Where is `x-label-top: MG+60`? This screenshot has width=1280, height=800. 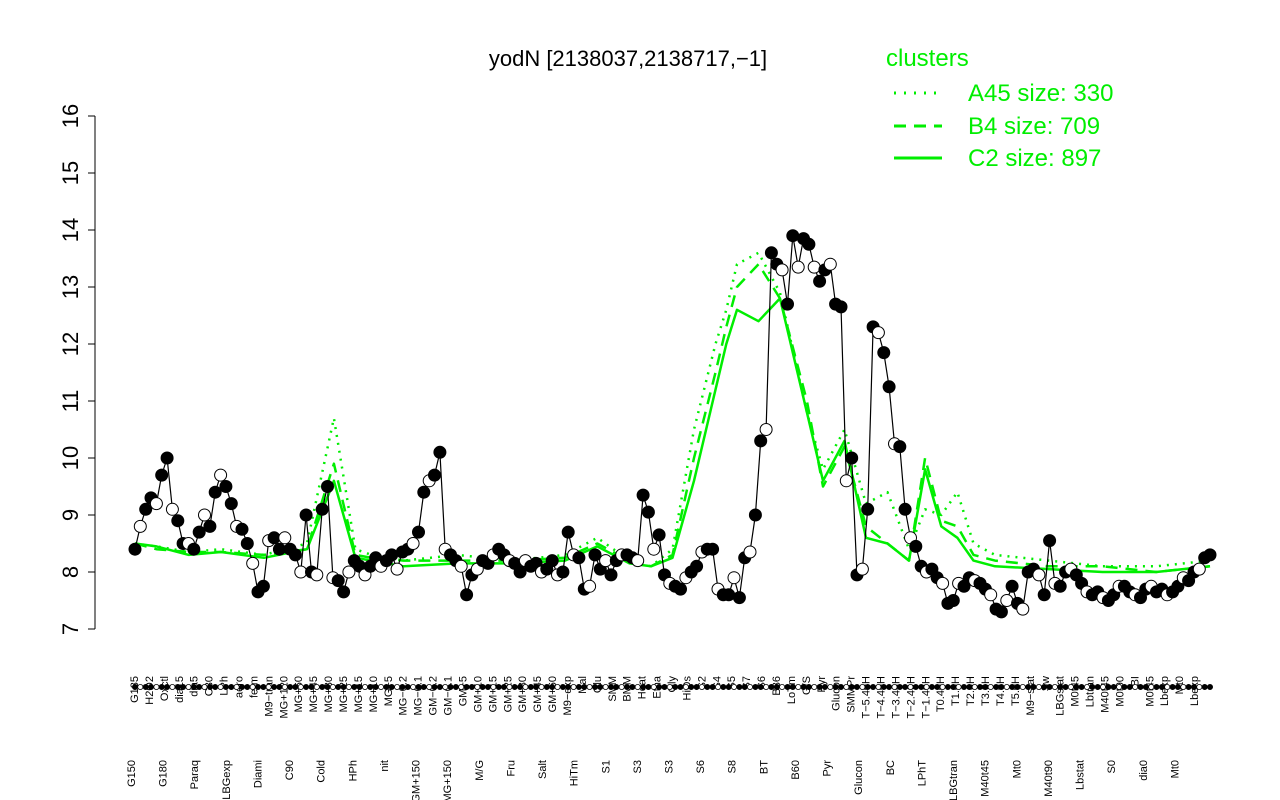
x-label-top: MG+60 is located at coordinates (299, 694).